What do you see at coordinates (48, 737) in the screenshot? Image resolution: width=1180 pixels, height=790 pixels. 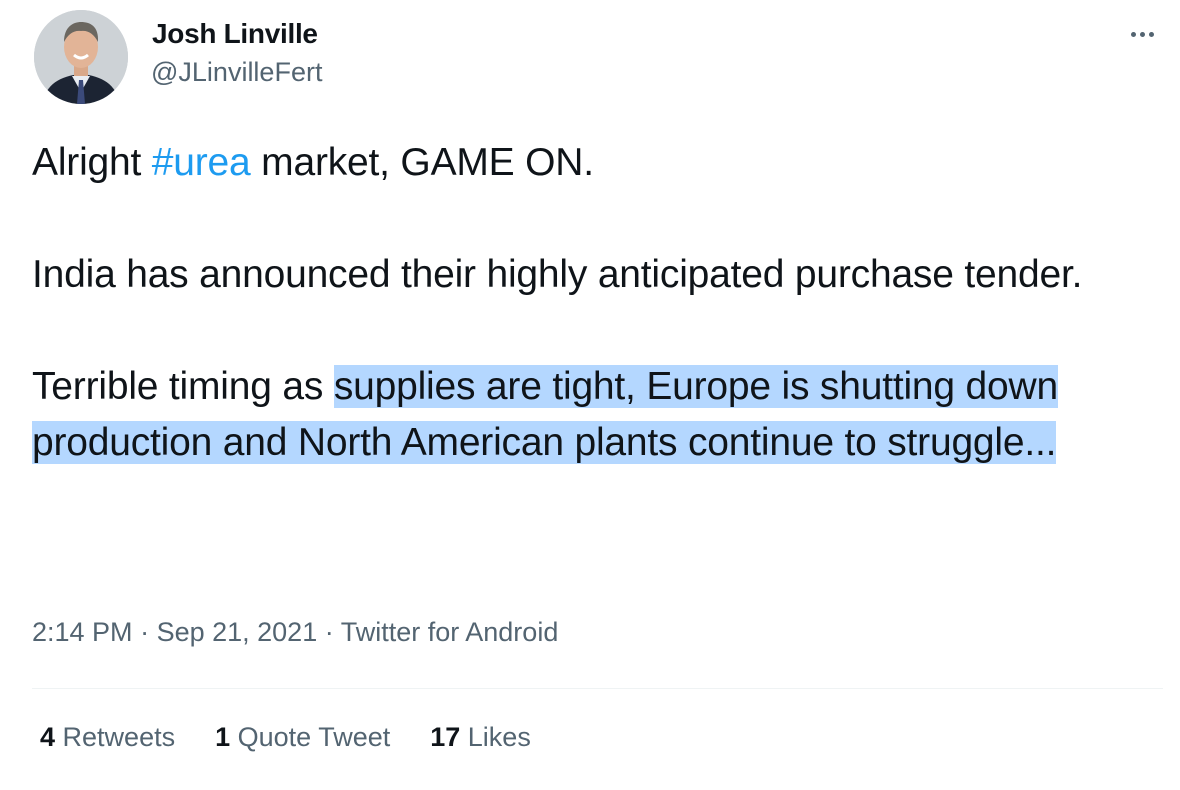 I see `retweets-count: 4` at bounding box center [48, 737].